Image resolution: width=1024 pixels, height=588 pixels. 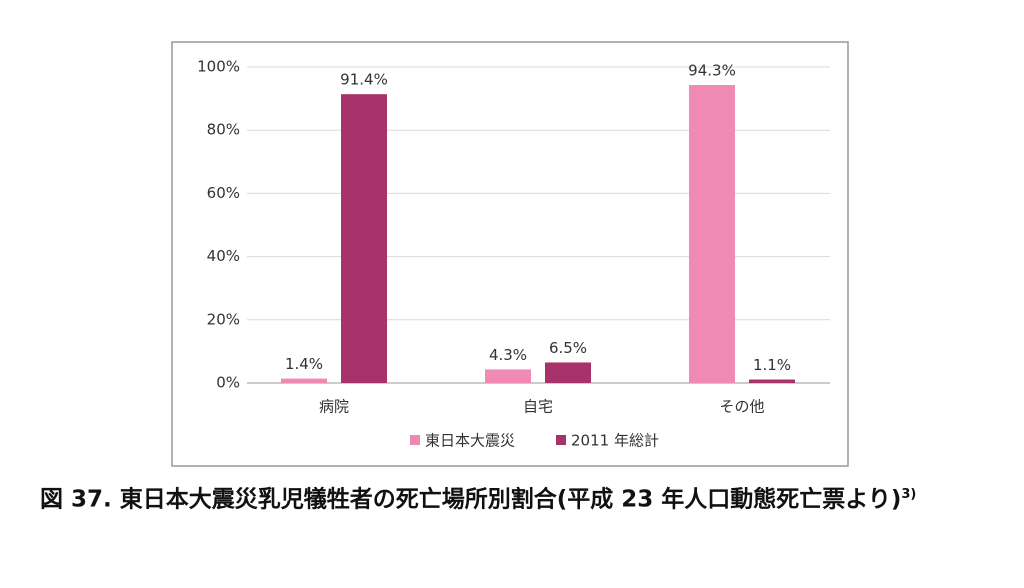 What do you see at coordinates (218, 67) in the screenshot?
I see `y-tick-label: 100%` at bounding box center [218, 67].